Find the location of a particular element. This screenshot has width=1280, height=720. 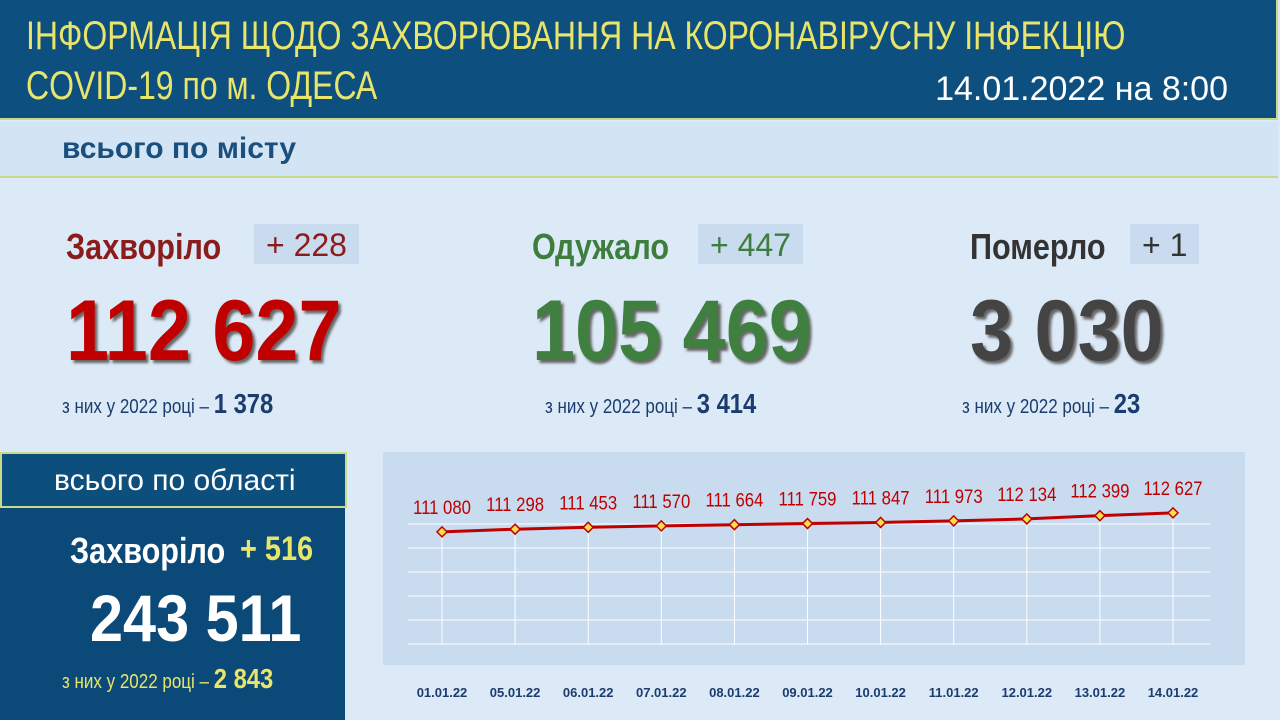

value-label: 111 298 is located at coordinates (515, 504).